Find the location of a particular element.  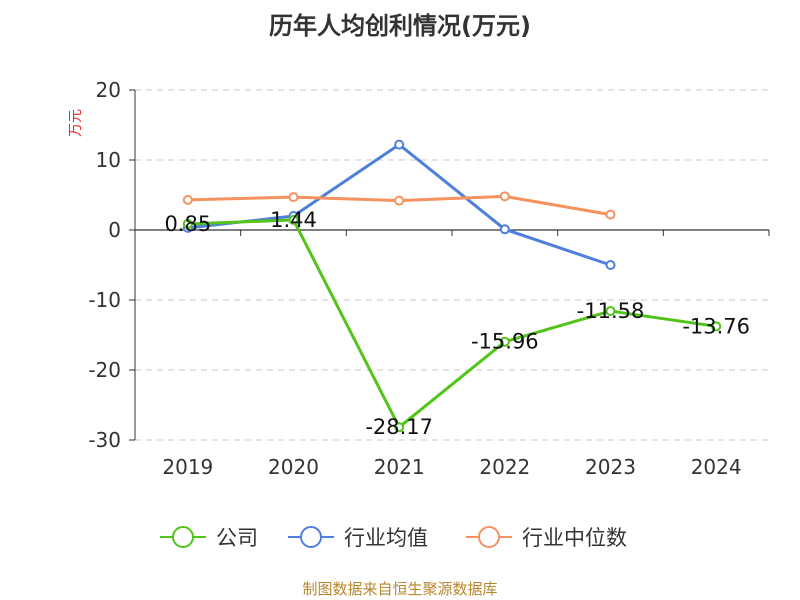

legend: 公司 行业均值 行业中位数 is located at coordinates (393, 538).